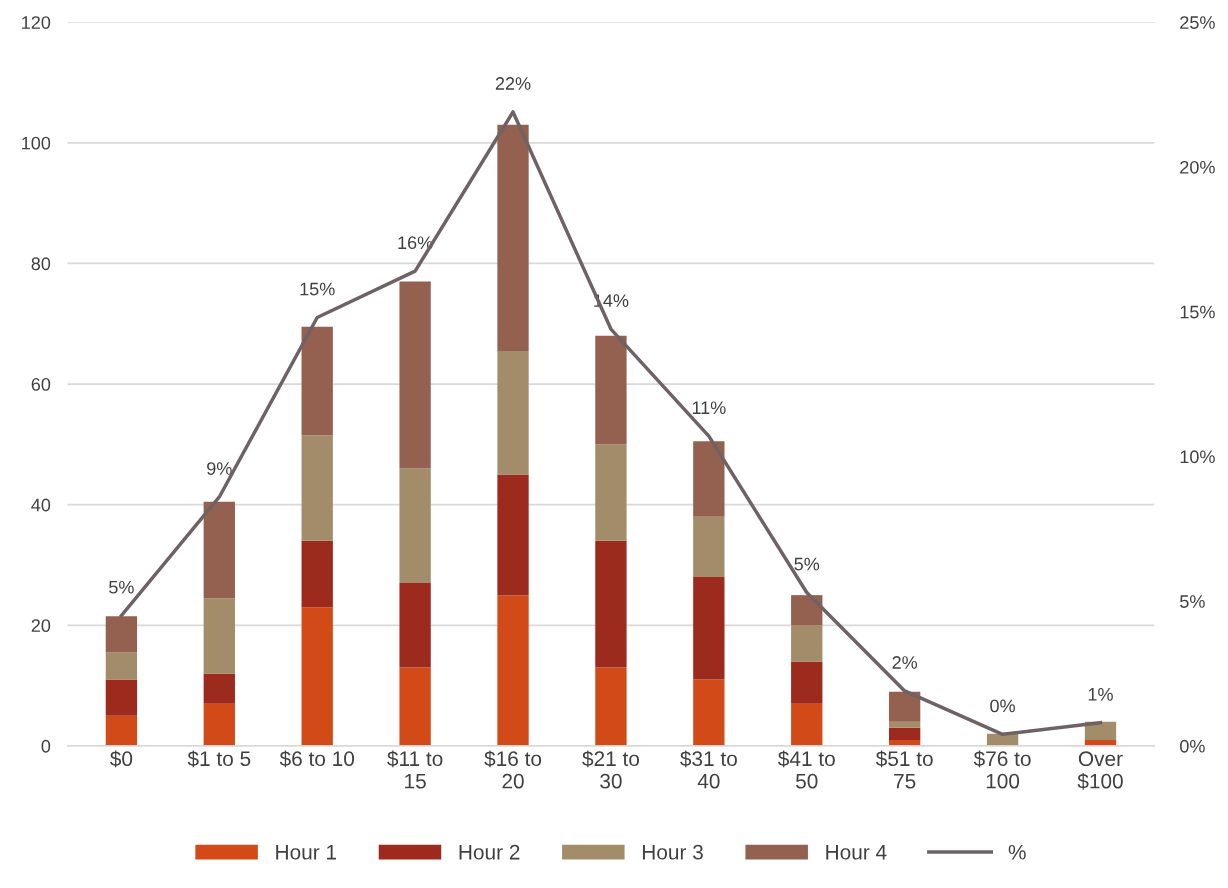  I want to click on data-label: 22%, so click(513, 83).